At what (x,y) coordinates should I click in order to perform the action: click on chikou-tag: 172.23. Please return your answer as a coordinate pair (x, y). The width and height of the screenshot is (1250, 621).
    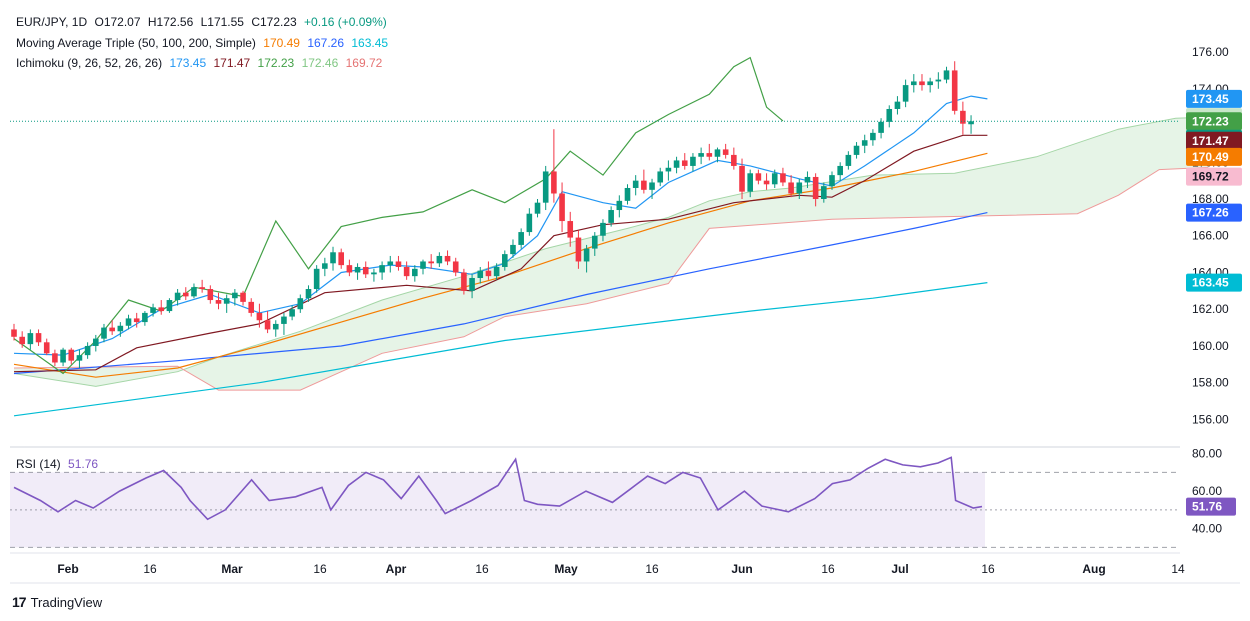
    Looking at the image, I should click on (1214, 121).